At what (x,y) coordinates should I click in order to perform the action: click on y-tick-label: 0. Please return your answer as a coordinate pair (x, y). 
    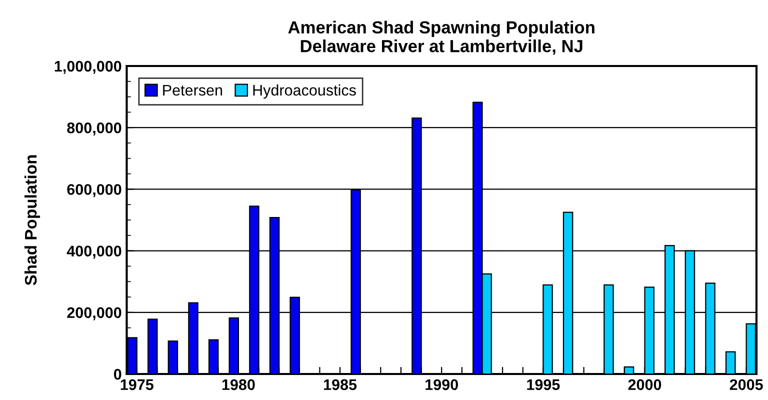
    Looking at the image, I should click on (118, 374).